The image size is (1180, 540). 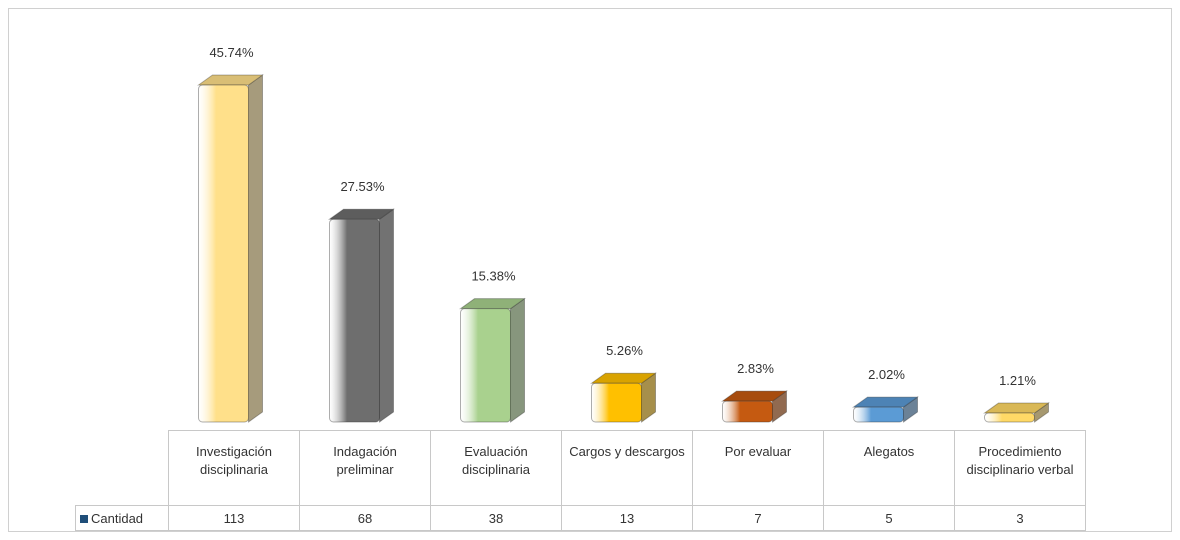 I want to click on data-label: 45.74%, so click(x=231, y=52).